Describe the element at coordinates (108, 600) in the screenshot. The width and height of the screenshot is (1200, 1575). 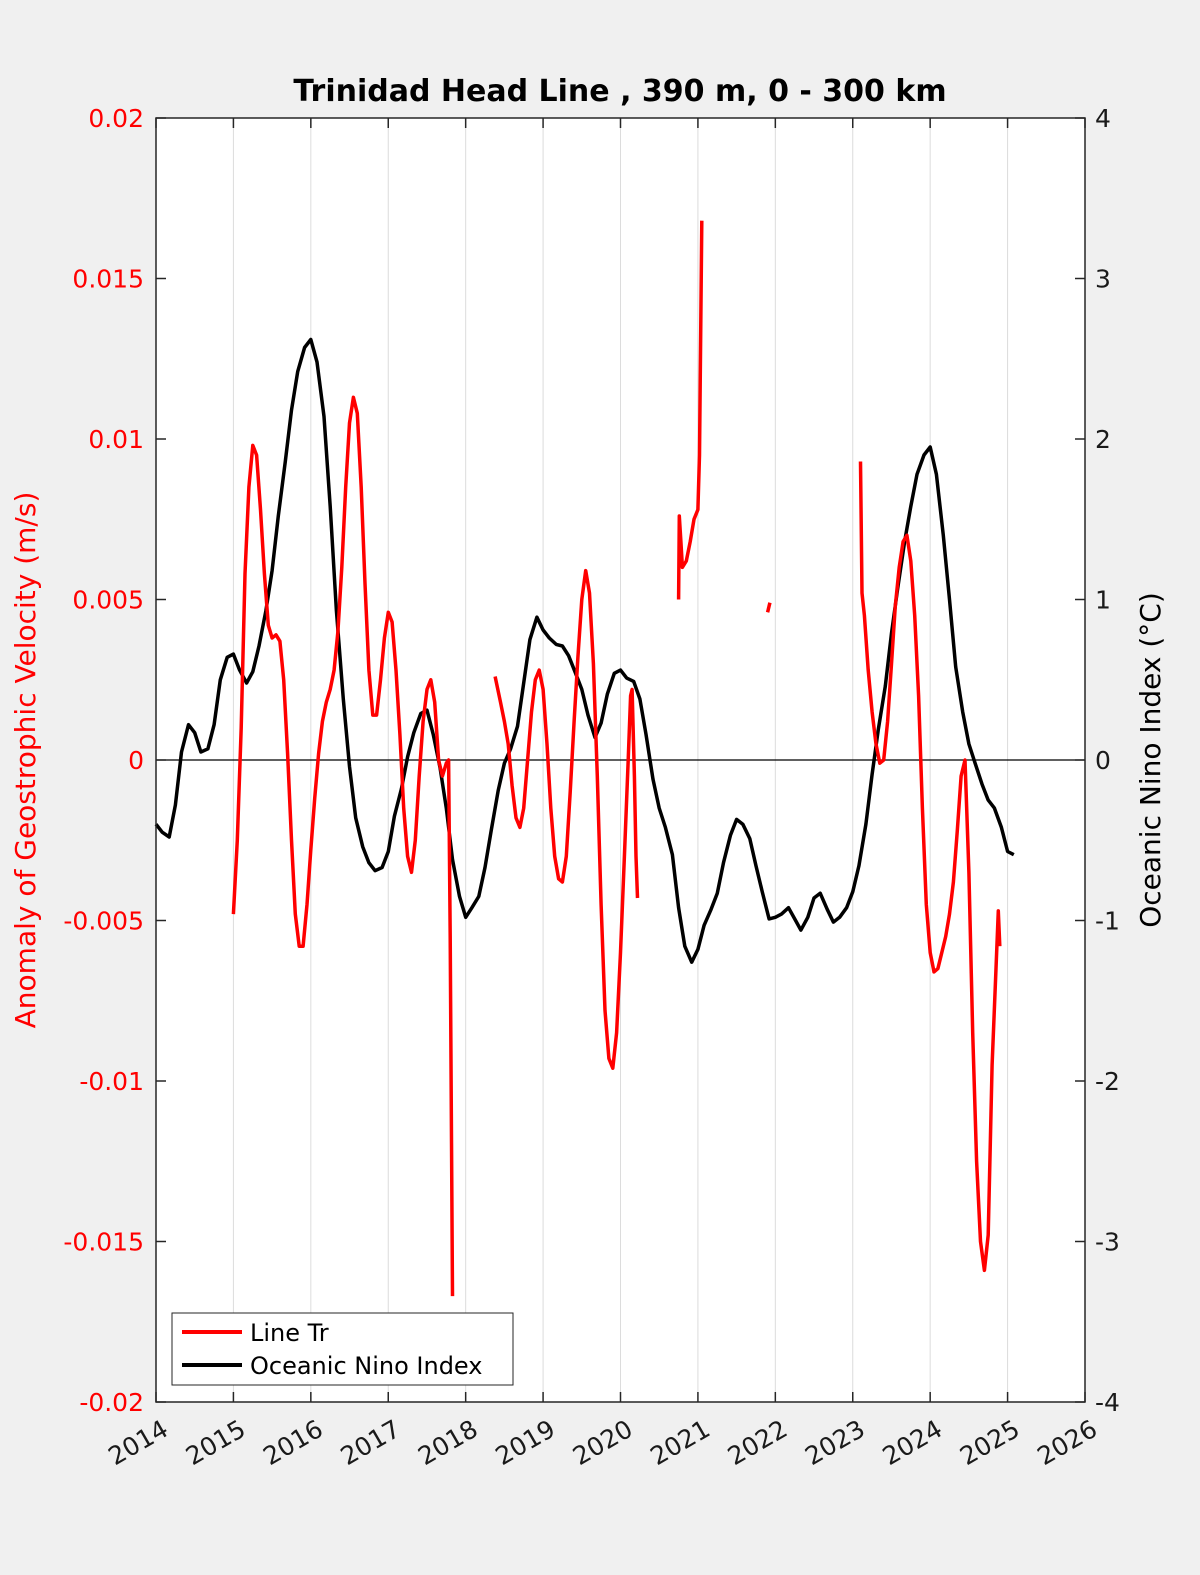
I see `y-left-tick-label: 0.005` at that location.